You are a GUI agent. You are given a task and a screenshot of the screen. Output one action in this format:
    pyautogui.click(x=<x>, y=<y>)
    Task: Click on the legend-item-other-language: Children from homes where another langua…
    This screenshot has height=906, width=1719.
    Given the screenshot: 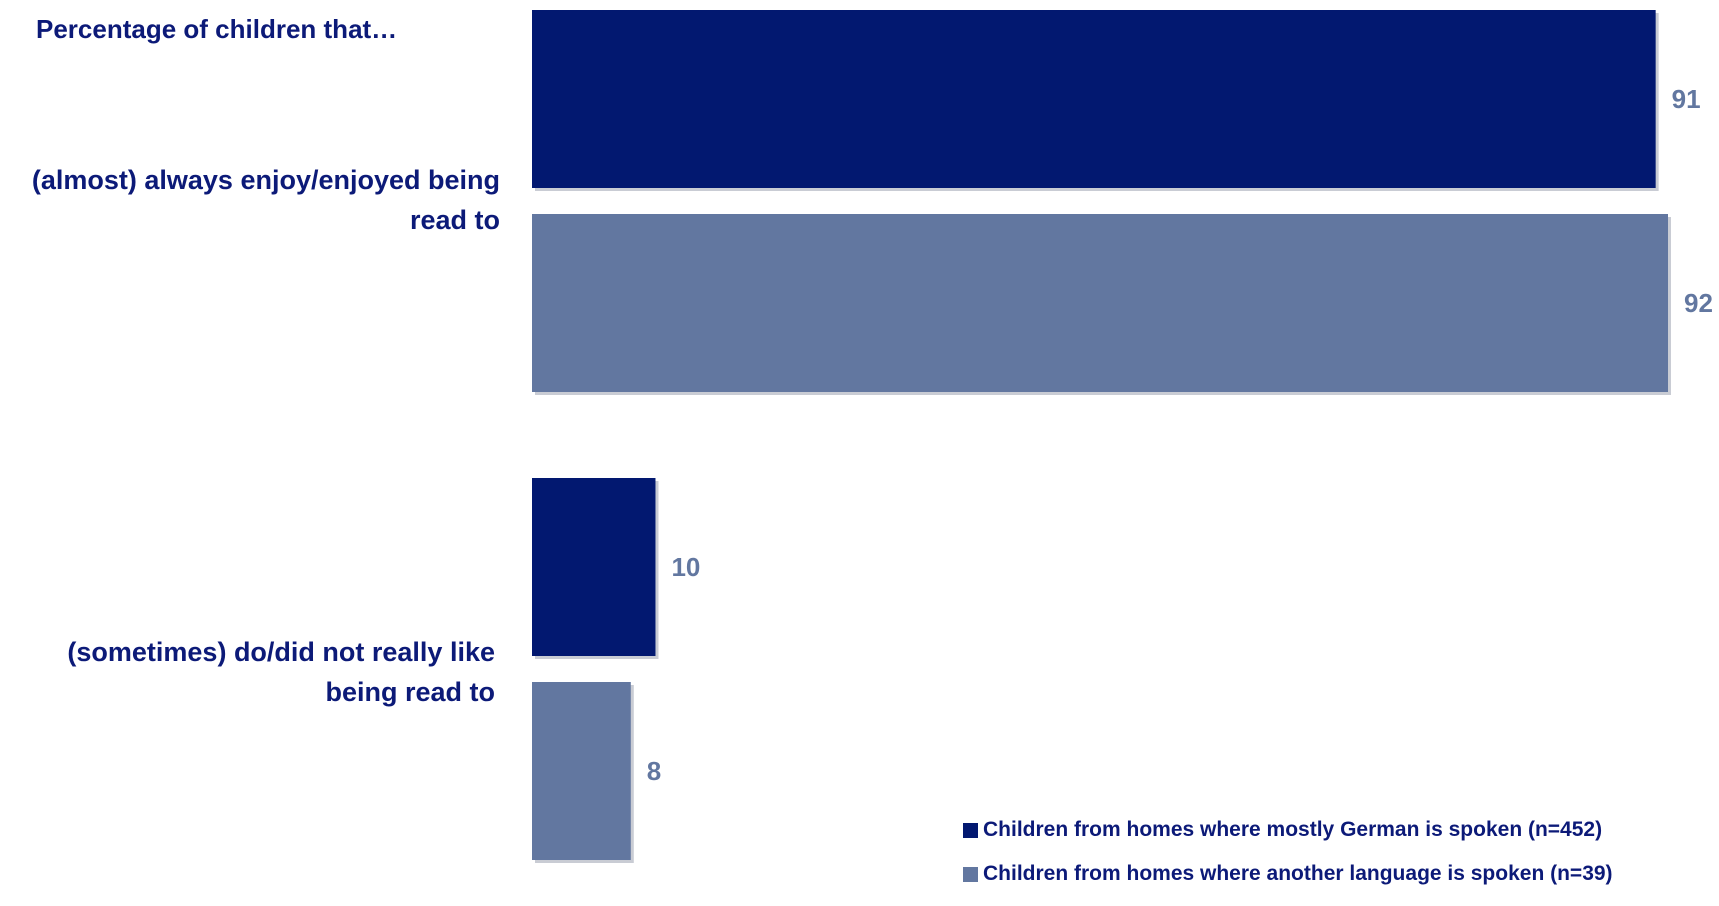 What is the action you would take?
    pyautogui.click(x=1288, y=874)
    